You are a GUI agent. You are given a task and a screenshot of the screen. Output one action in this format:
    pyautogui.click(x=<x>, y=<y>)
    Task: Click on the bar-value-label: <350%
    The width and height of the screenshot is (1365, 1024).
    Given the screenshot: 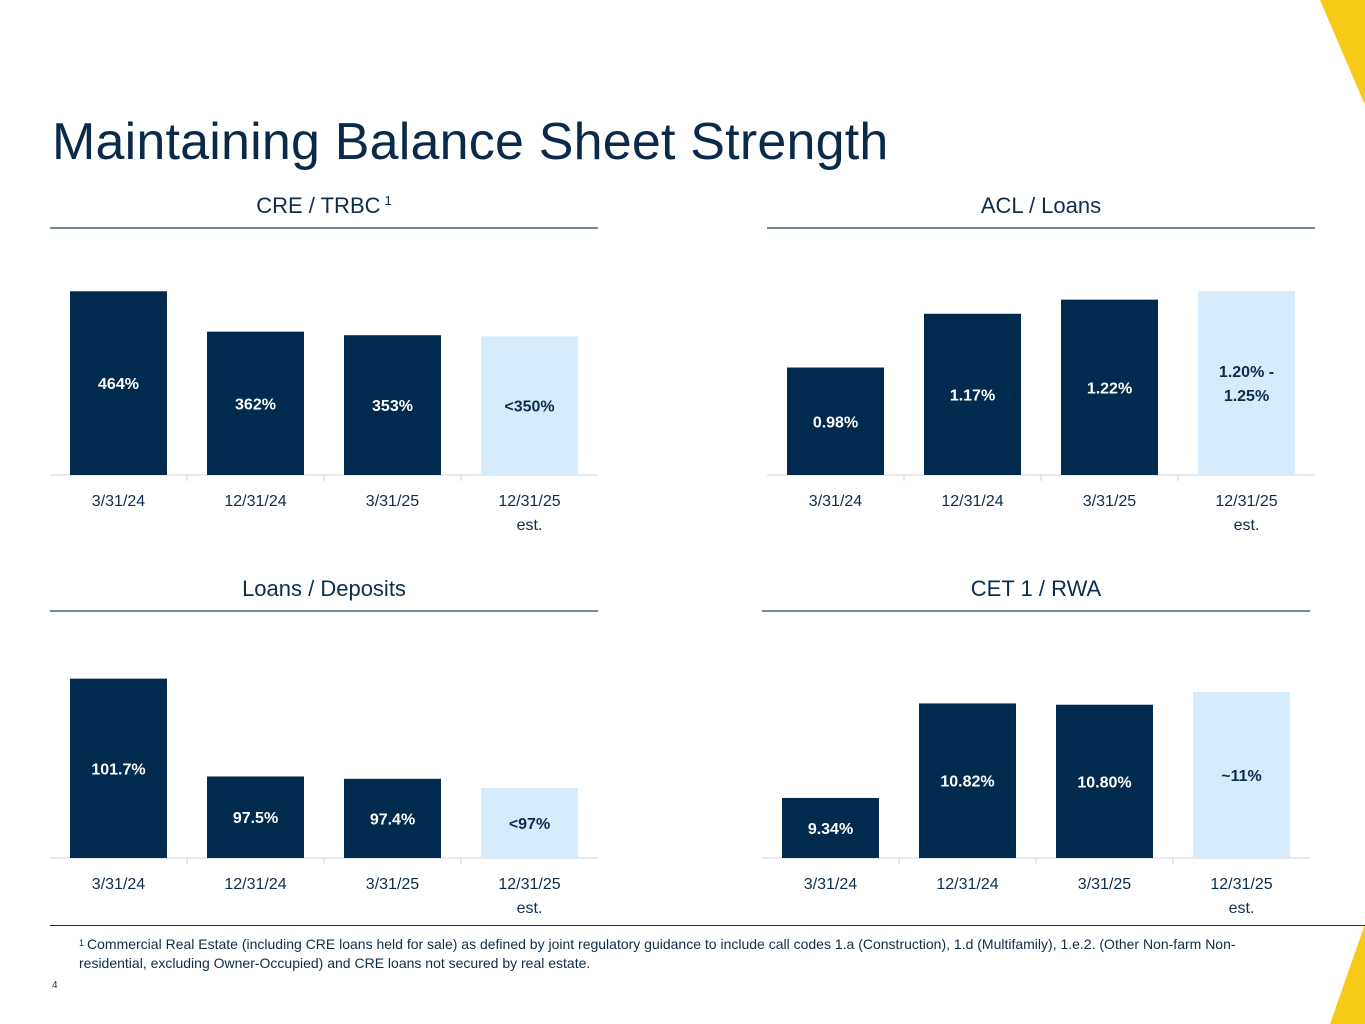 What is the action you would take?
    pyautogui.click(x=529, y=407)
    